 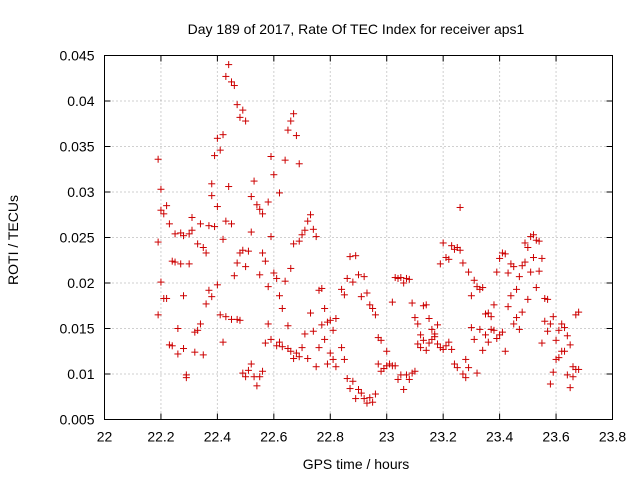 I want to click on y-tick-label: 0.005, so click(x=76, y=420).